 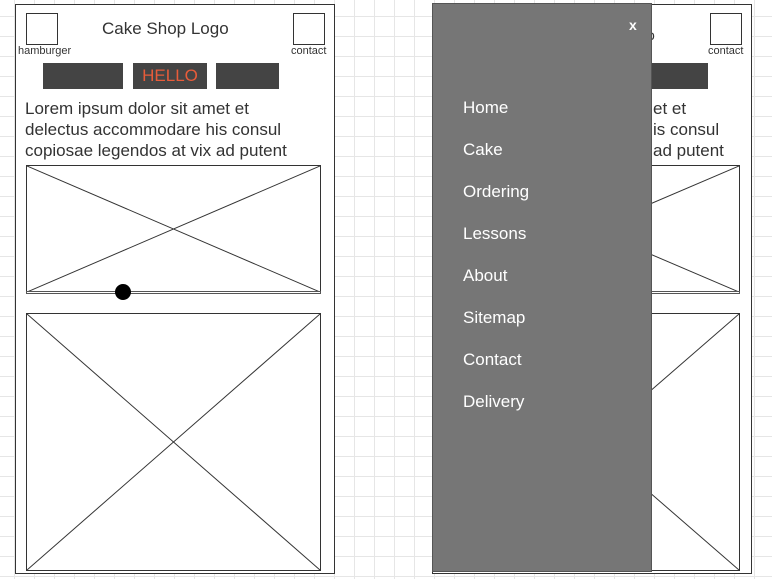 I want to click on intro-text-line-2: delectus accommodare his consul, so click(x=153, y=129).